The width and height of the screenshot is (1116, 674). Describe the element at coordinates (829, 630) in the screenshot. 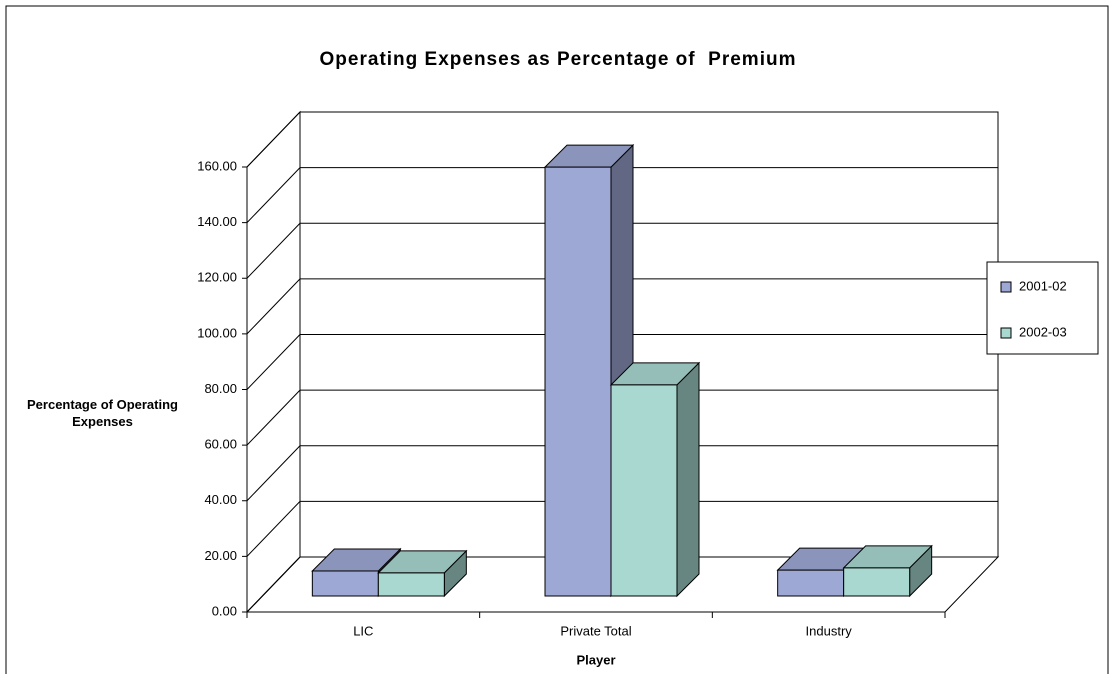

I see `x-tick-label: Industry` at that location.